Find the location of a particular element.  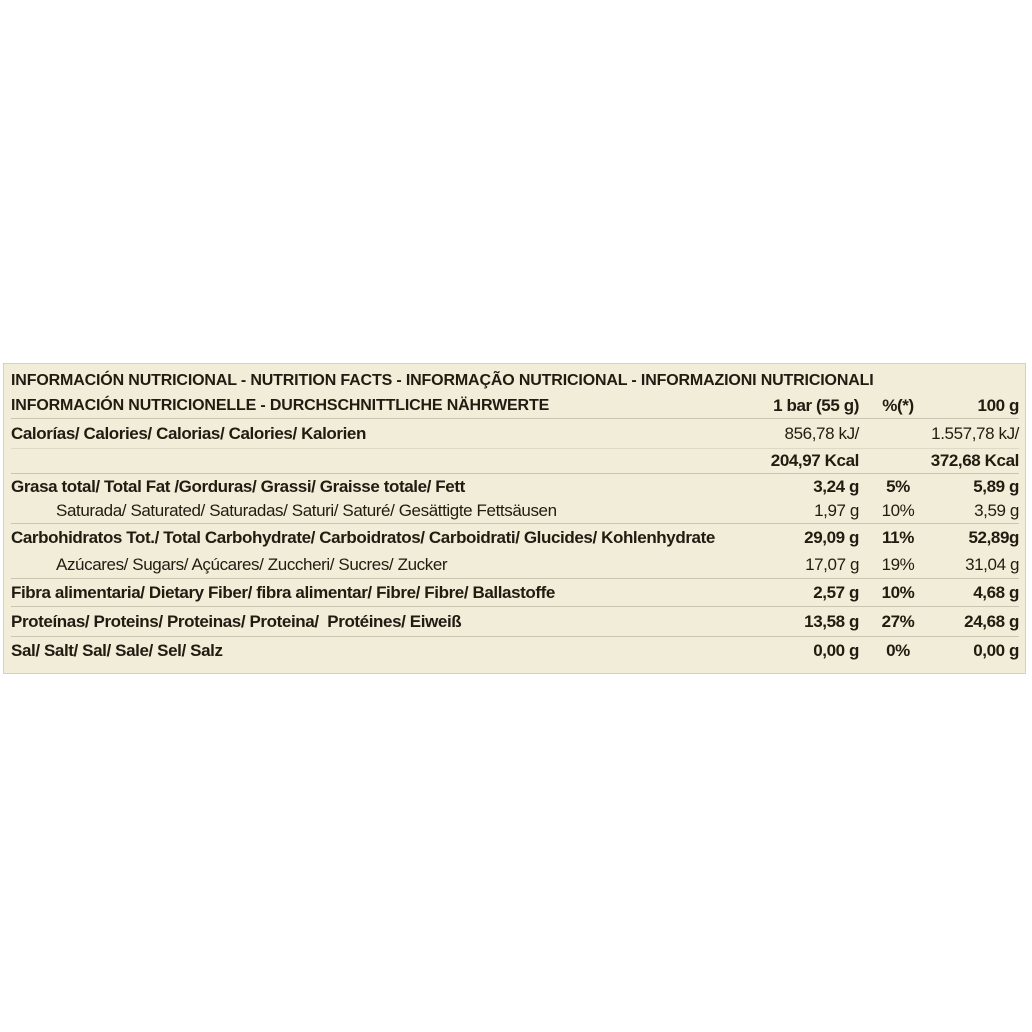

value-per-bar: 2,57 g is located at coordinates (836, 592).